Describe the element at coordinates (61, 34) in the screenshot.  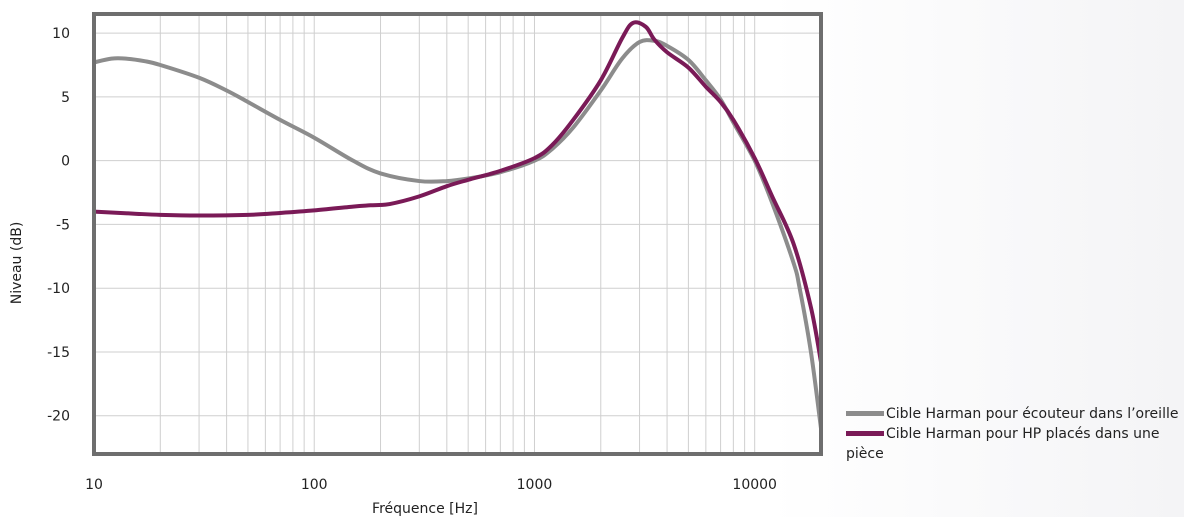
I see `y-tick-label: 10` at that location.